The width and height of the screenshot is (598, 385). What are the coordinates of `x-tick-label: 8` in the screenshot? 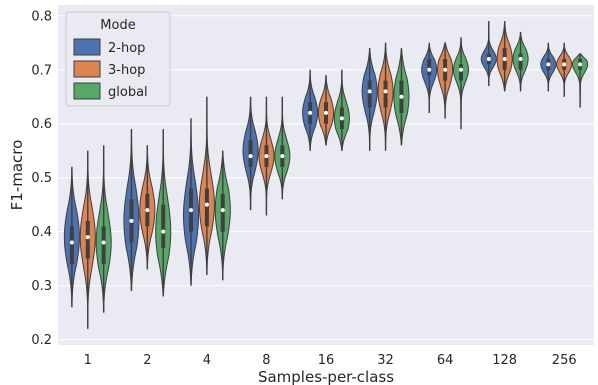 It's located at (266, 360).